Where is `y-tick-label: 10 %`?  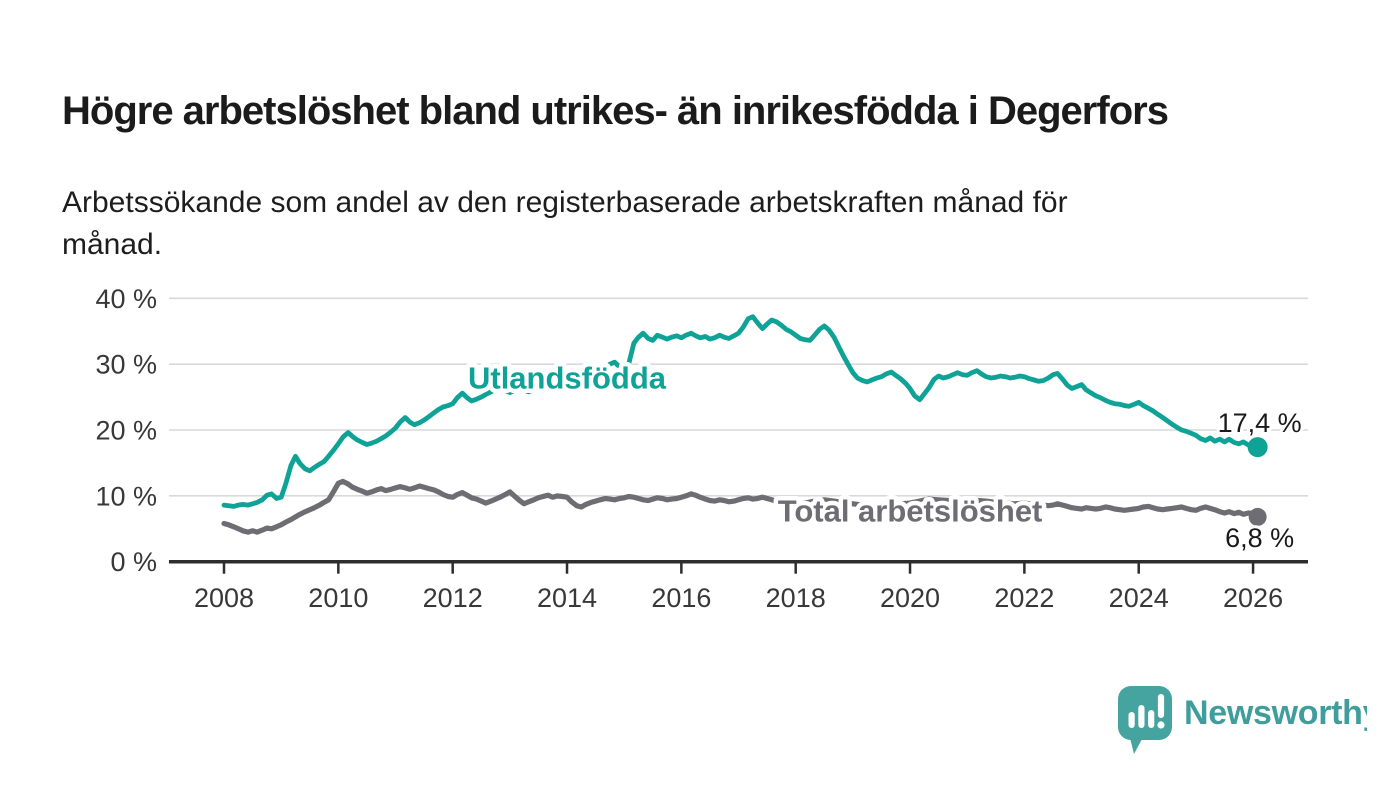 y-tick-label: 10 % is located at coordinates (126, 496).